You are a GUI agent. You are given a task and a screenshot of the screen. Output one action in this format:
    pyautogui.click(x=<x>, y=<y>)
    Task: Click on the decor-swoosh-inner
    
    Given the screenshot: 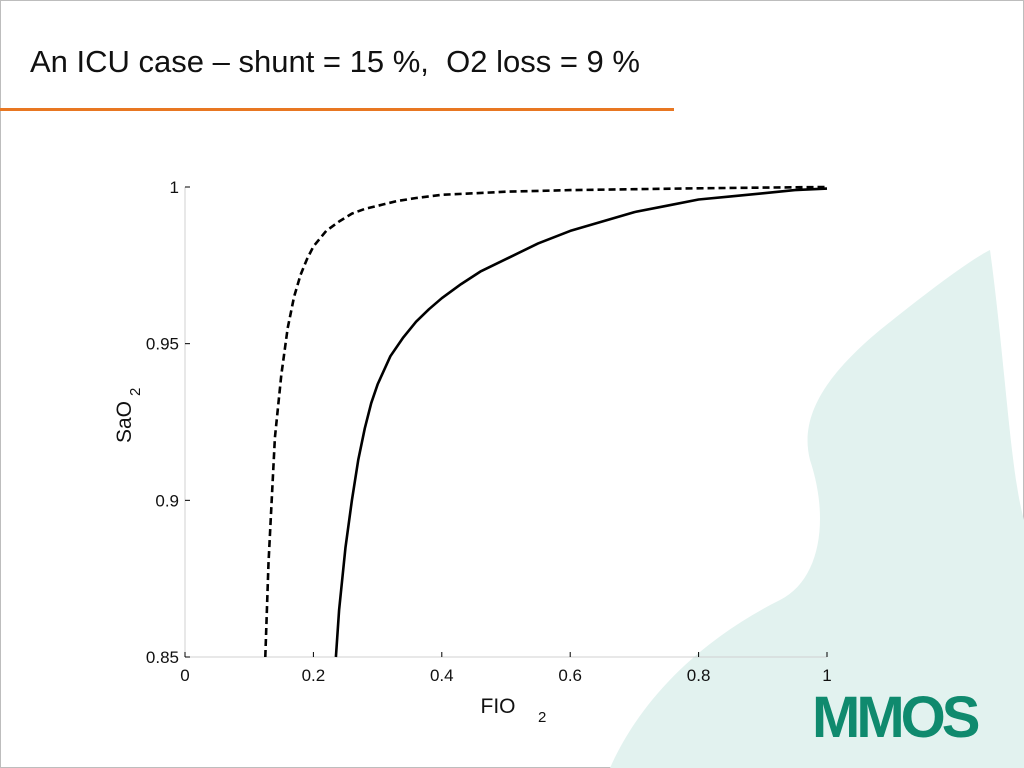 What is the action you would take?
    pyautogui.click(x=952, y=664)
    